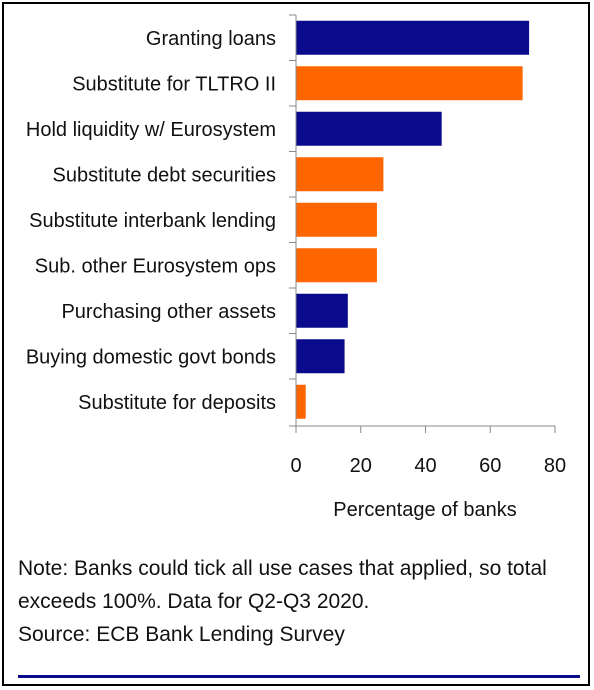 This screenshot has height=690, width=594. Describe the element at coordinates (181, 634) in the screenshot. I see `source-line: Source: ECB Bank Lending Survey` at that location.